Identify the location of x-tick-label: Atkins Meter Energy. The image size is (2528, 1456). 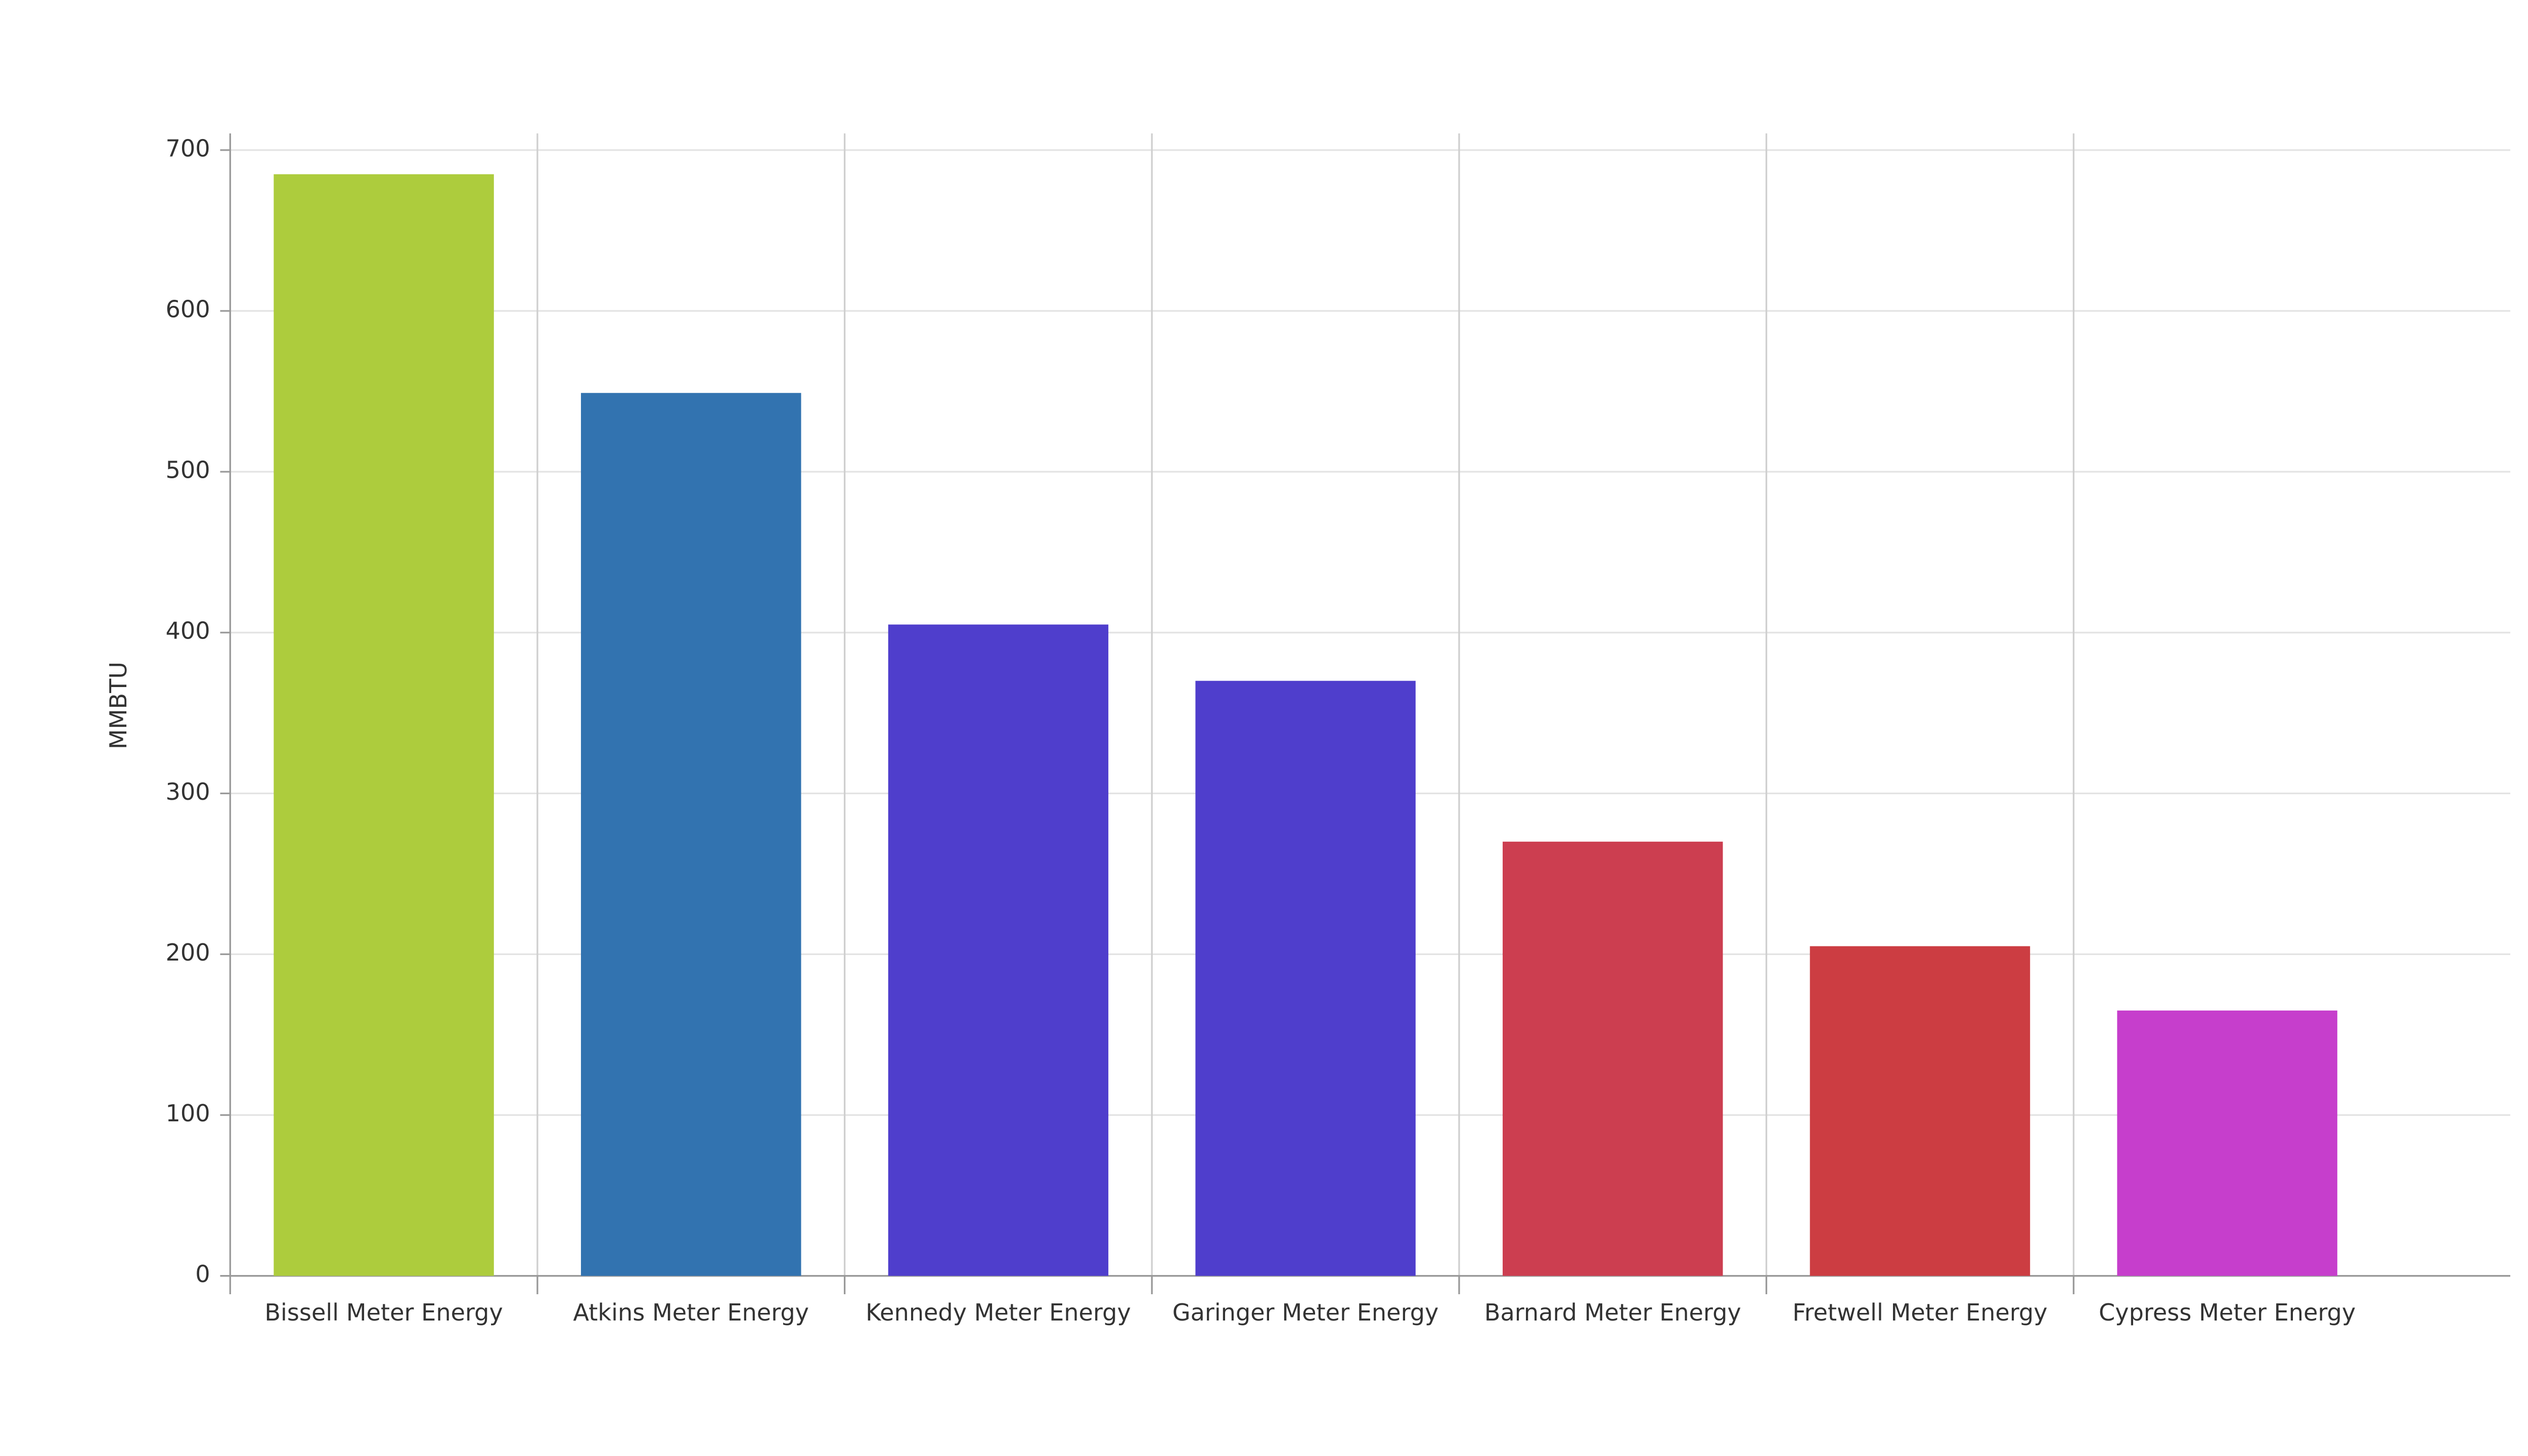
(691, 1312).